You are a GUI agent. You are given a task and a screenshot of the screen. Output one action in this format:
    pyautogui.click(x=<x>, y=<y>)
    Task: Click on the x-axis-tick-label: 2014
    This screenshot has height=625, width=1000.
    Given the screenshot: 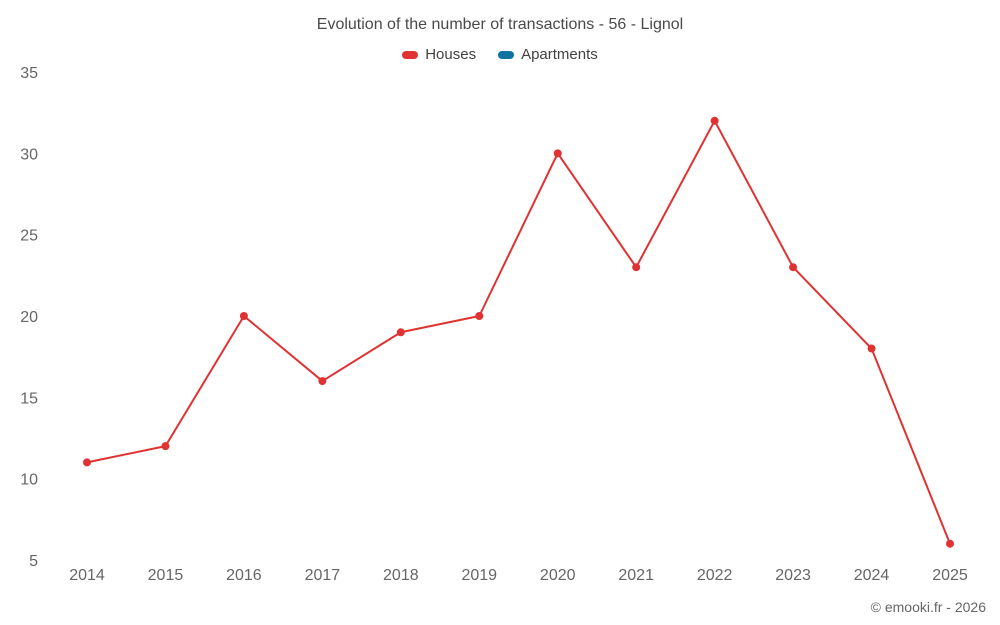 What is the action you would take?
    pyautogui.click(x=87, y=575)
    